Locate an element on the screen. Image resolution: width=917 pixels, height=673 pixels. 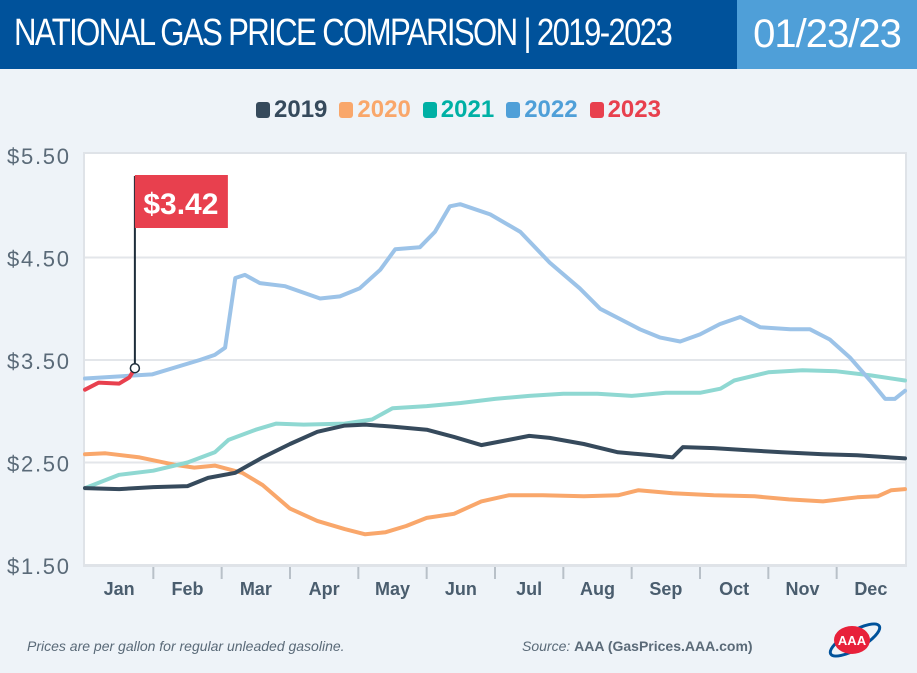
y-tick-label: $3.50 is located at coordinates (38, 361).